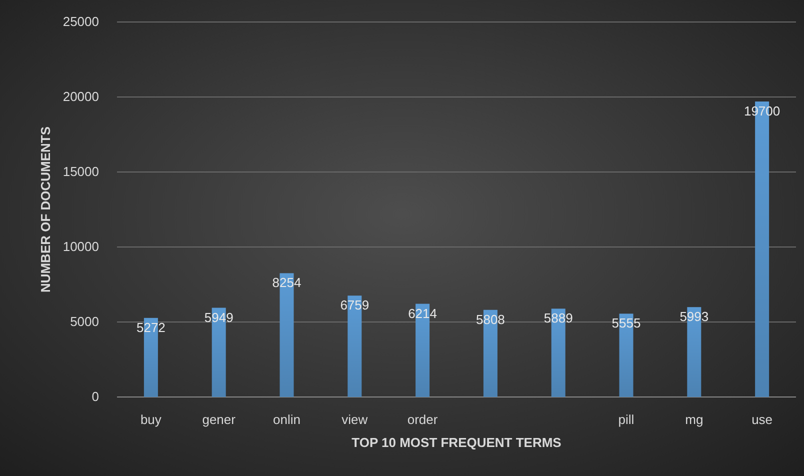 The height and width of the screenshot is (476, 804). What do you see at coordinates (457, 442) in the screenshot?
I see `x-axis-title: TOP 10 MOST FREQUENT TERMS` at bounding box center [457, 442].